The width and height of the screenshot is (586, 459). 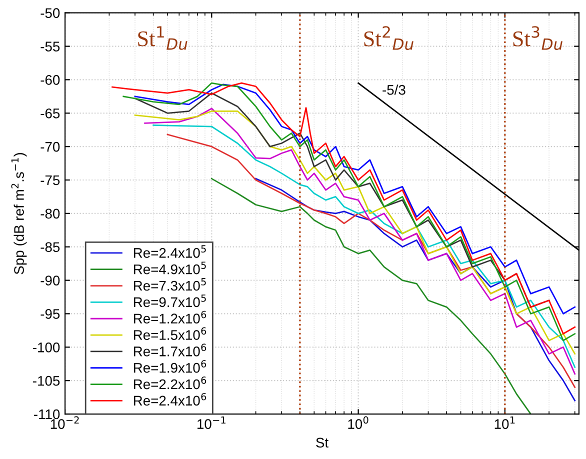 I want to click on legend-label: Re=1.9x10$^{6}$, so click(x=170, y=366).